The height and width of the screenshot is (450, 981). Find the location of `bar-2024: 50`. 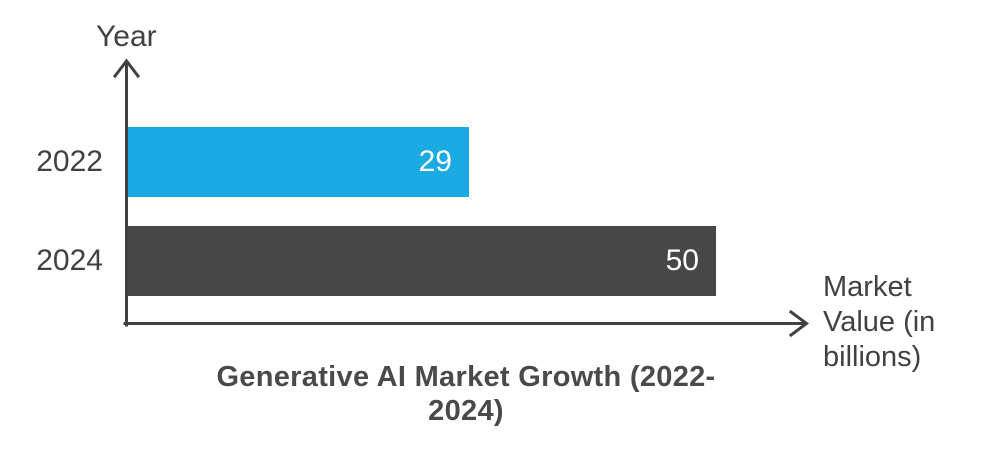

bar-2024: 50 is located at coordinates (422, 261).